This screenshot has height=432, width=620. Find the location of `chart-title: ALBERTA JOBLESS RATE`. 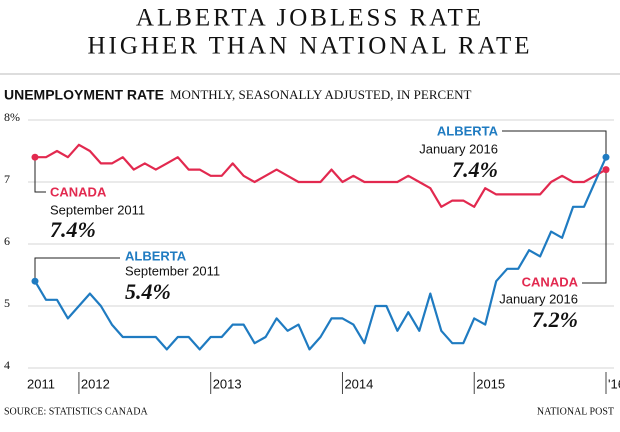

chart-title: ALBERTA JOBLESS RATE is located at coordinates (310, 18).